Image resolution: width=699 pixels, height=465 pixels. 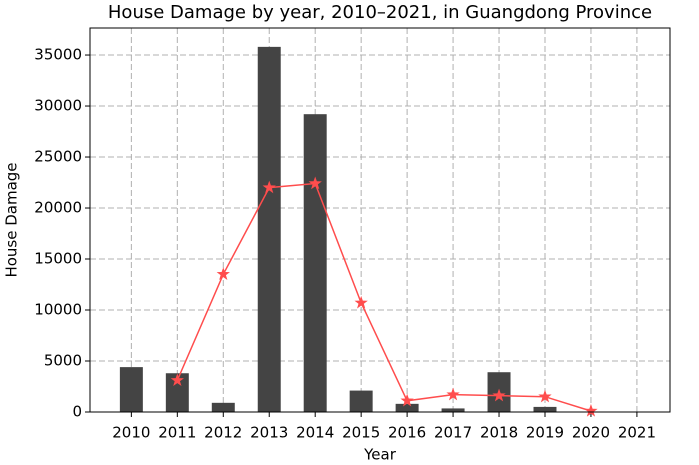 What do you see at coordinates (77, 412) in the screenshot?
I see `y-tick-label: 0` at bounding box center [77, 412].